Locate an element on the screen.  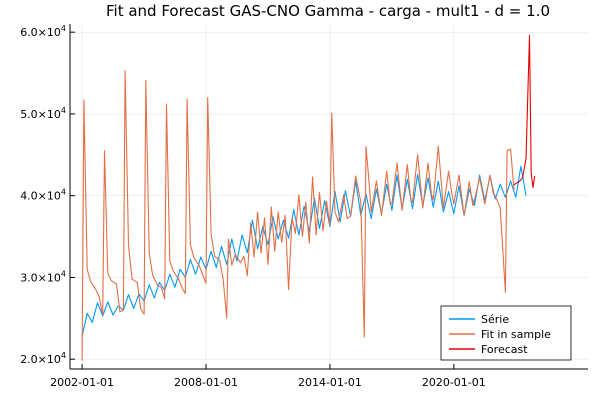
legend: Série Fit in sample Forecast is located at coordinates (506, 333).